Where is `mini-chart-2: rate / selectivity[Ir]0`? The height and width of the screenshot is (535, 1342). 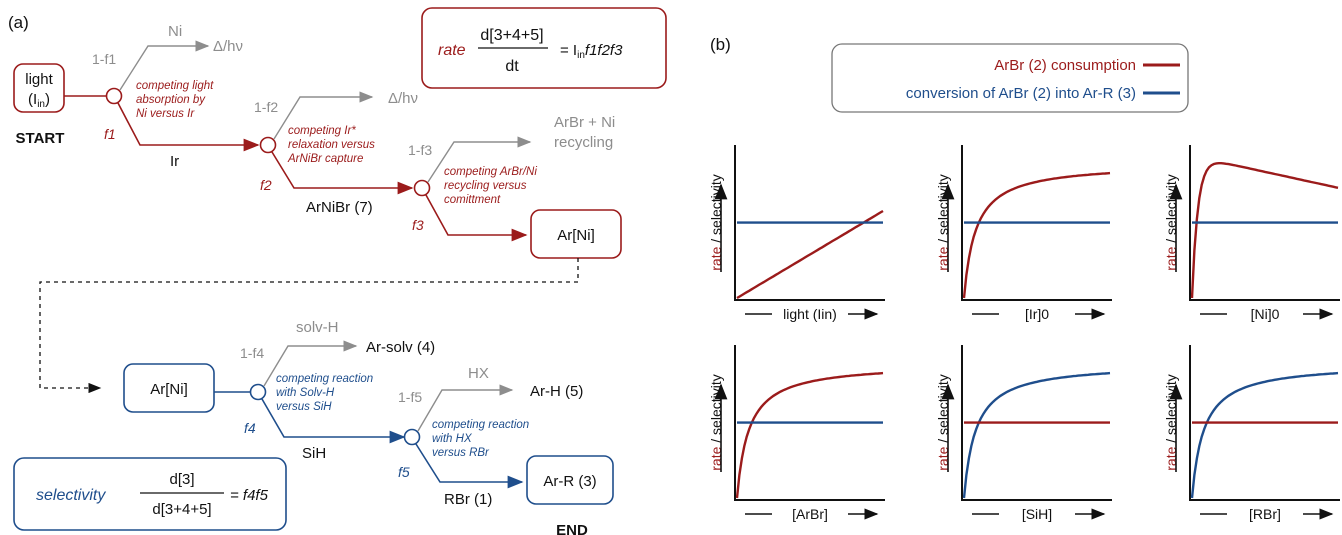 mini-chart-2: rate / selectivity[Ir]0 is located at coordinates (1023, 233).